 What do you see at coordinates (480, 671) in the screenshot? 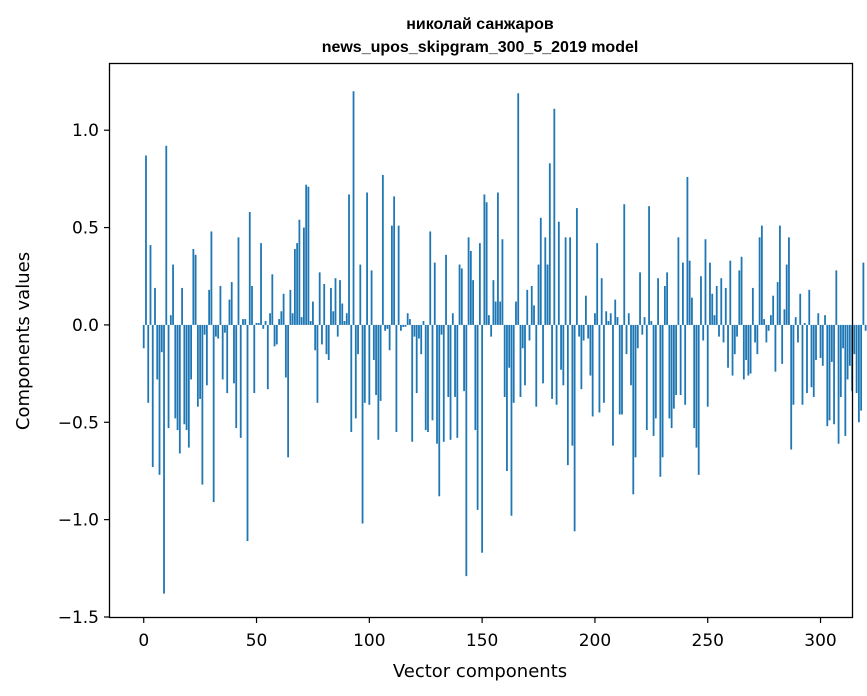
I see `x-axis-label: Vector components` at bounding box center [480, 671].